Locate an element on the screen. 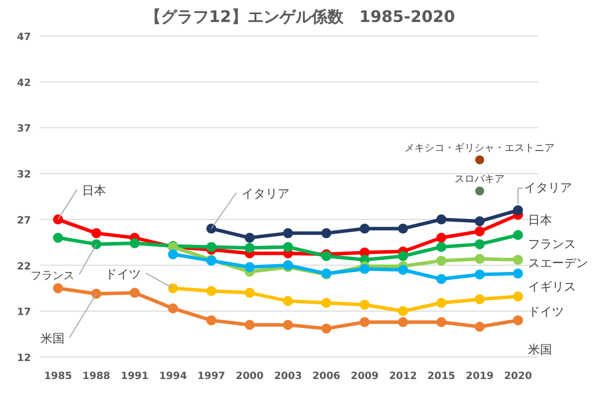  x-tick-label: 2020 is located at coordinates (518, 376).